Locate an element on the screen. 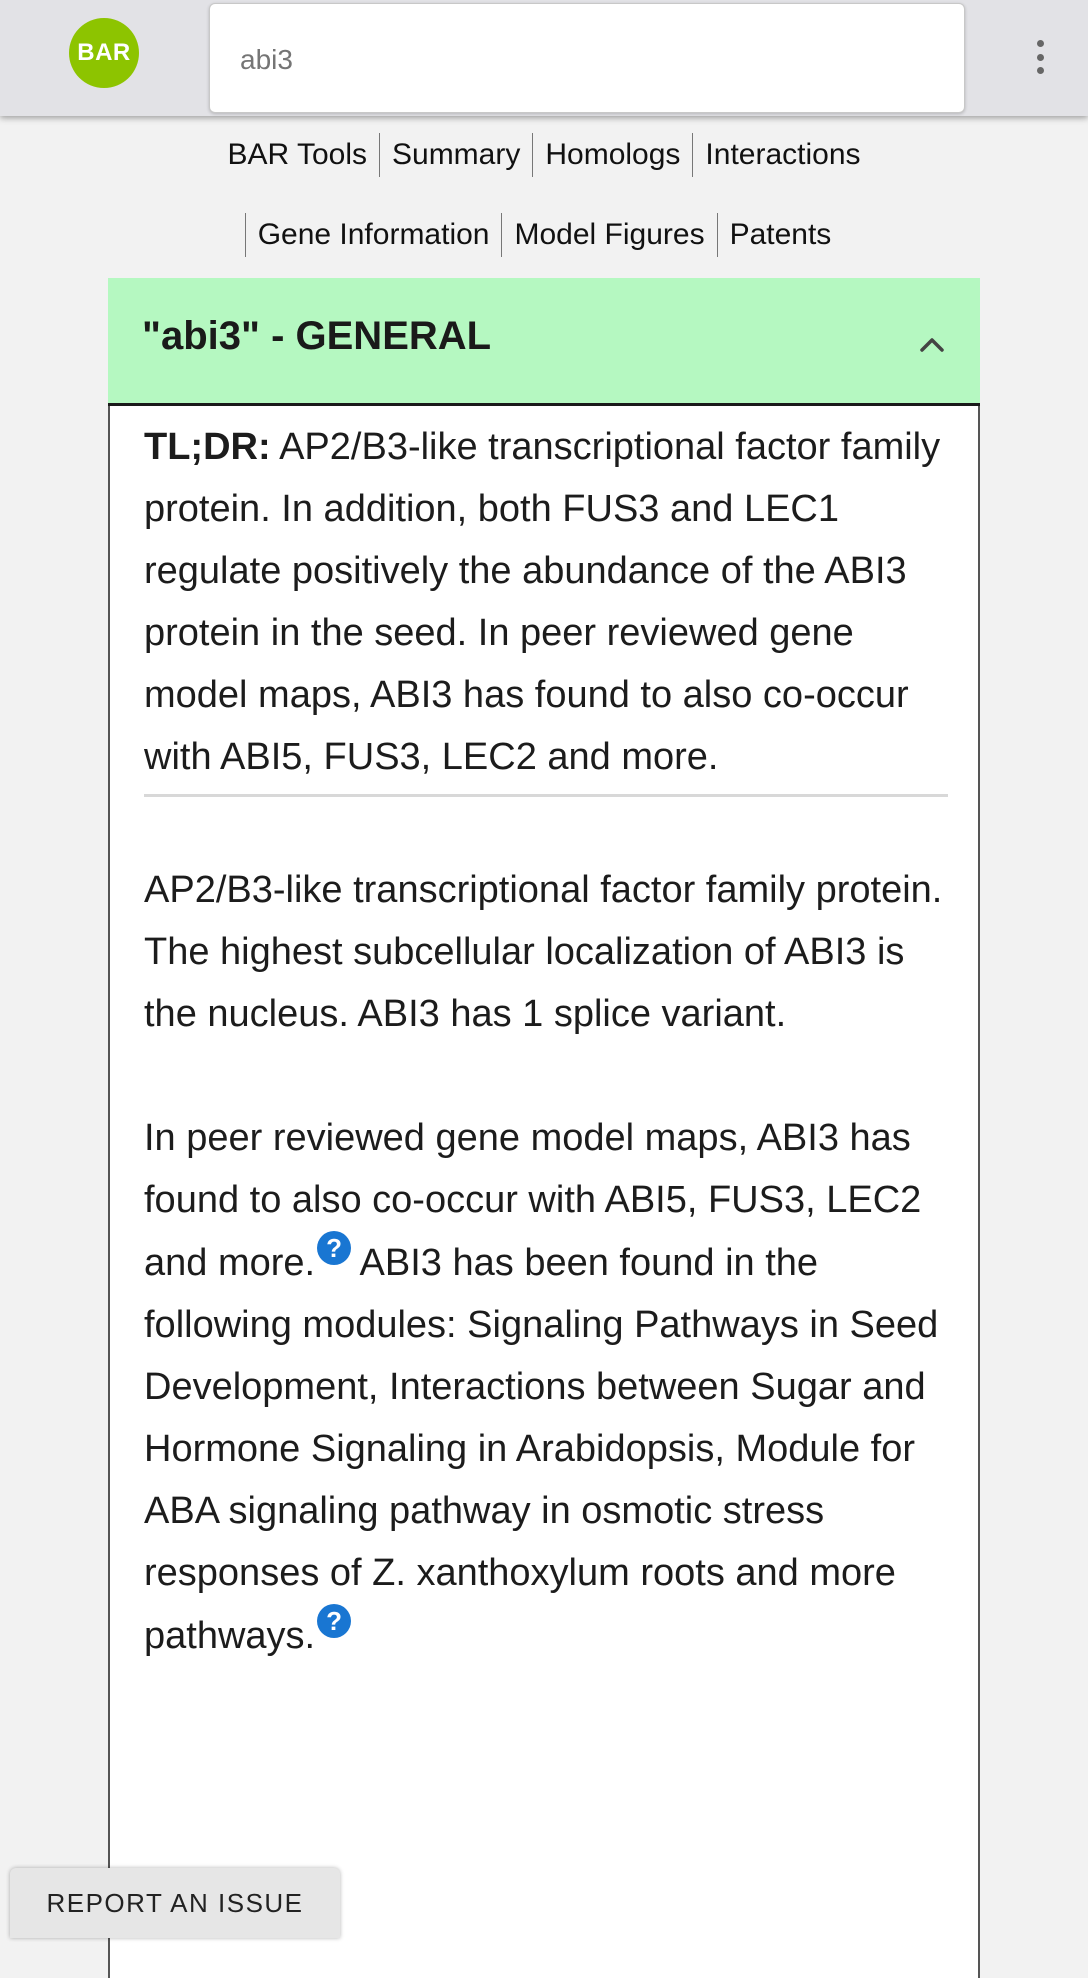 The image size is (1088, 1978). nav-gene-information: Gene Information is located at coordinates (373, 234).